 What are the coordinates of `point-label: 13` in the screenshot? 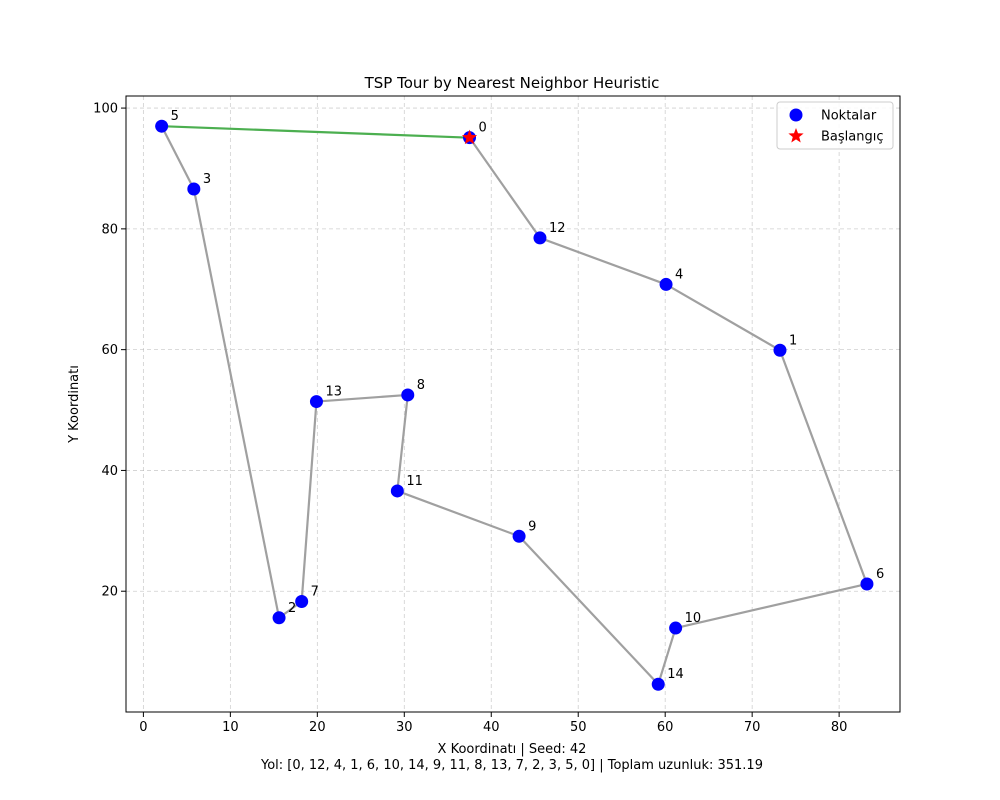 It's located at (333, 392).